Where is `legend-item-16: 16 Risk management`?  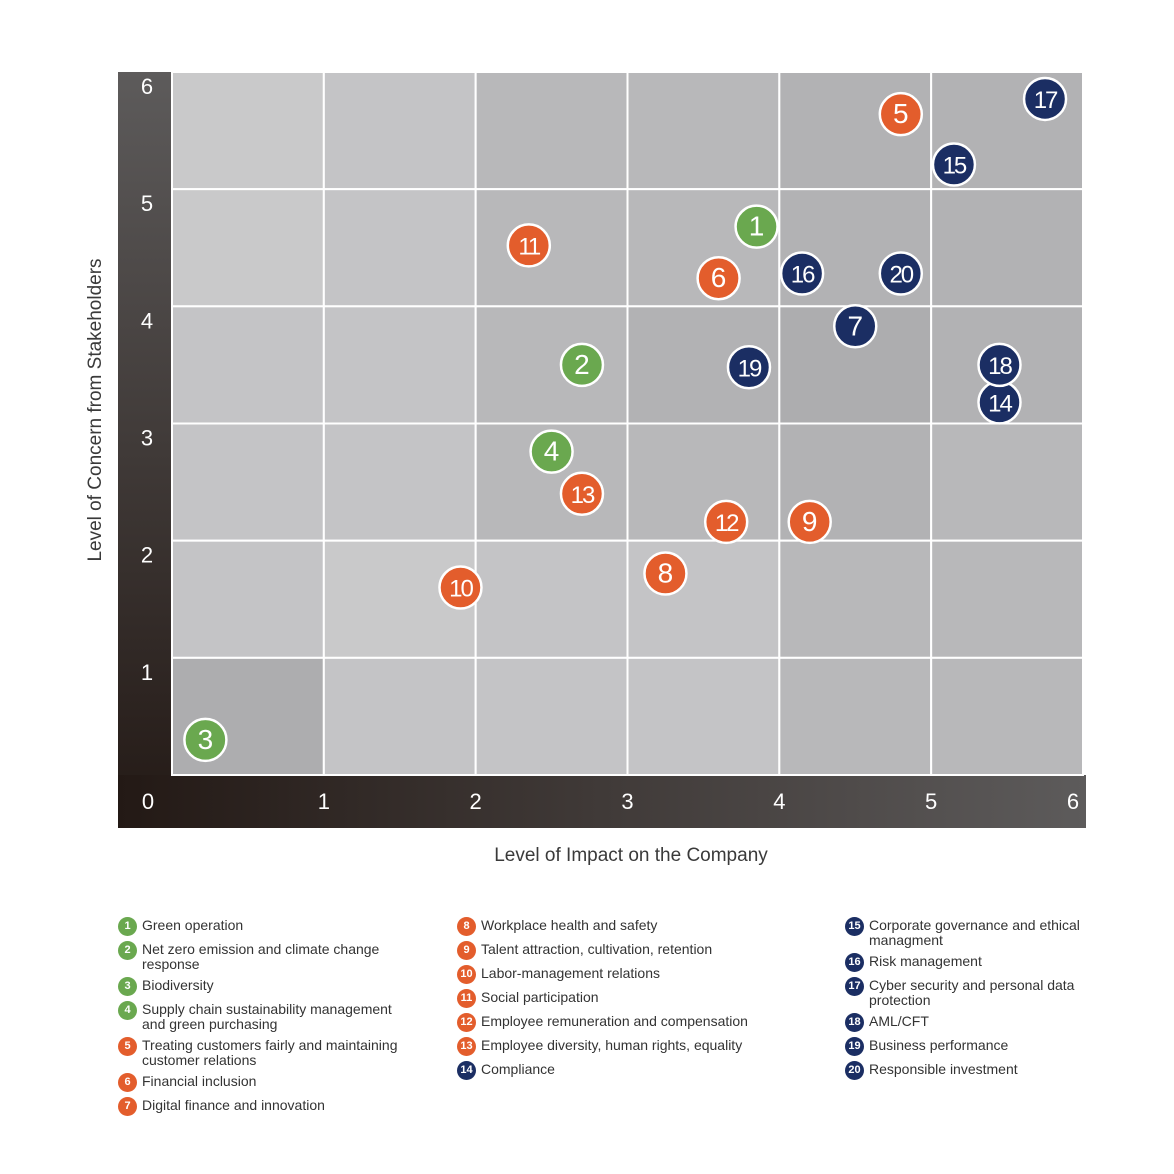 legend-item-16: 16 Risk management is located at coordinates (965, 962).